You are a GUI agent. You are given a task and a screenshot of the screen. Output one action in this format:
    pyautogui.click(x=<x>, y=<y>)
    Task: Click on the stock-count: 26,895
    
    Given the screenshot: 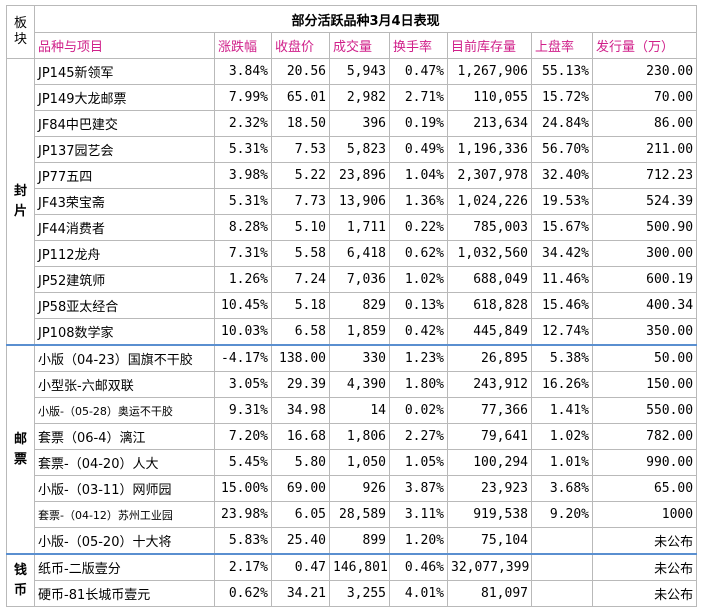 What is the action you would take?
    pyautogui.click(x=489, y=358)
    